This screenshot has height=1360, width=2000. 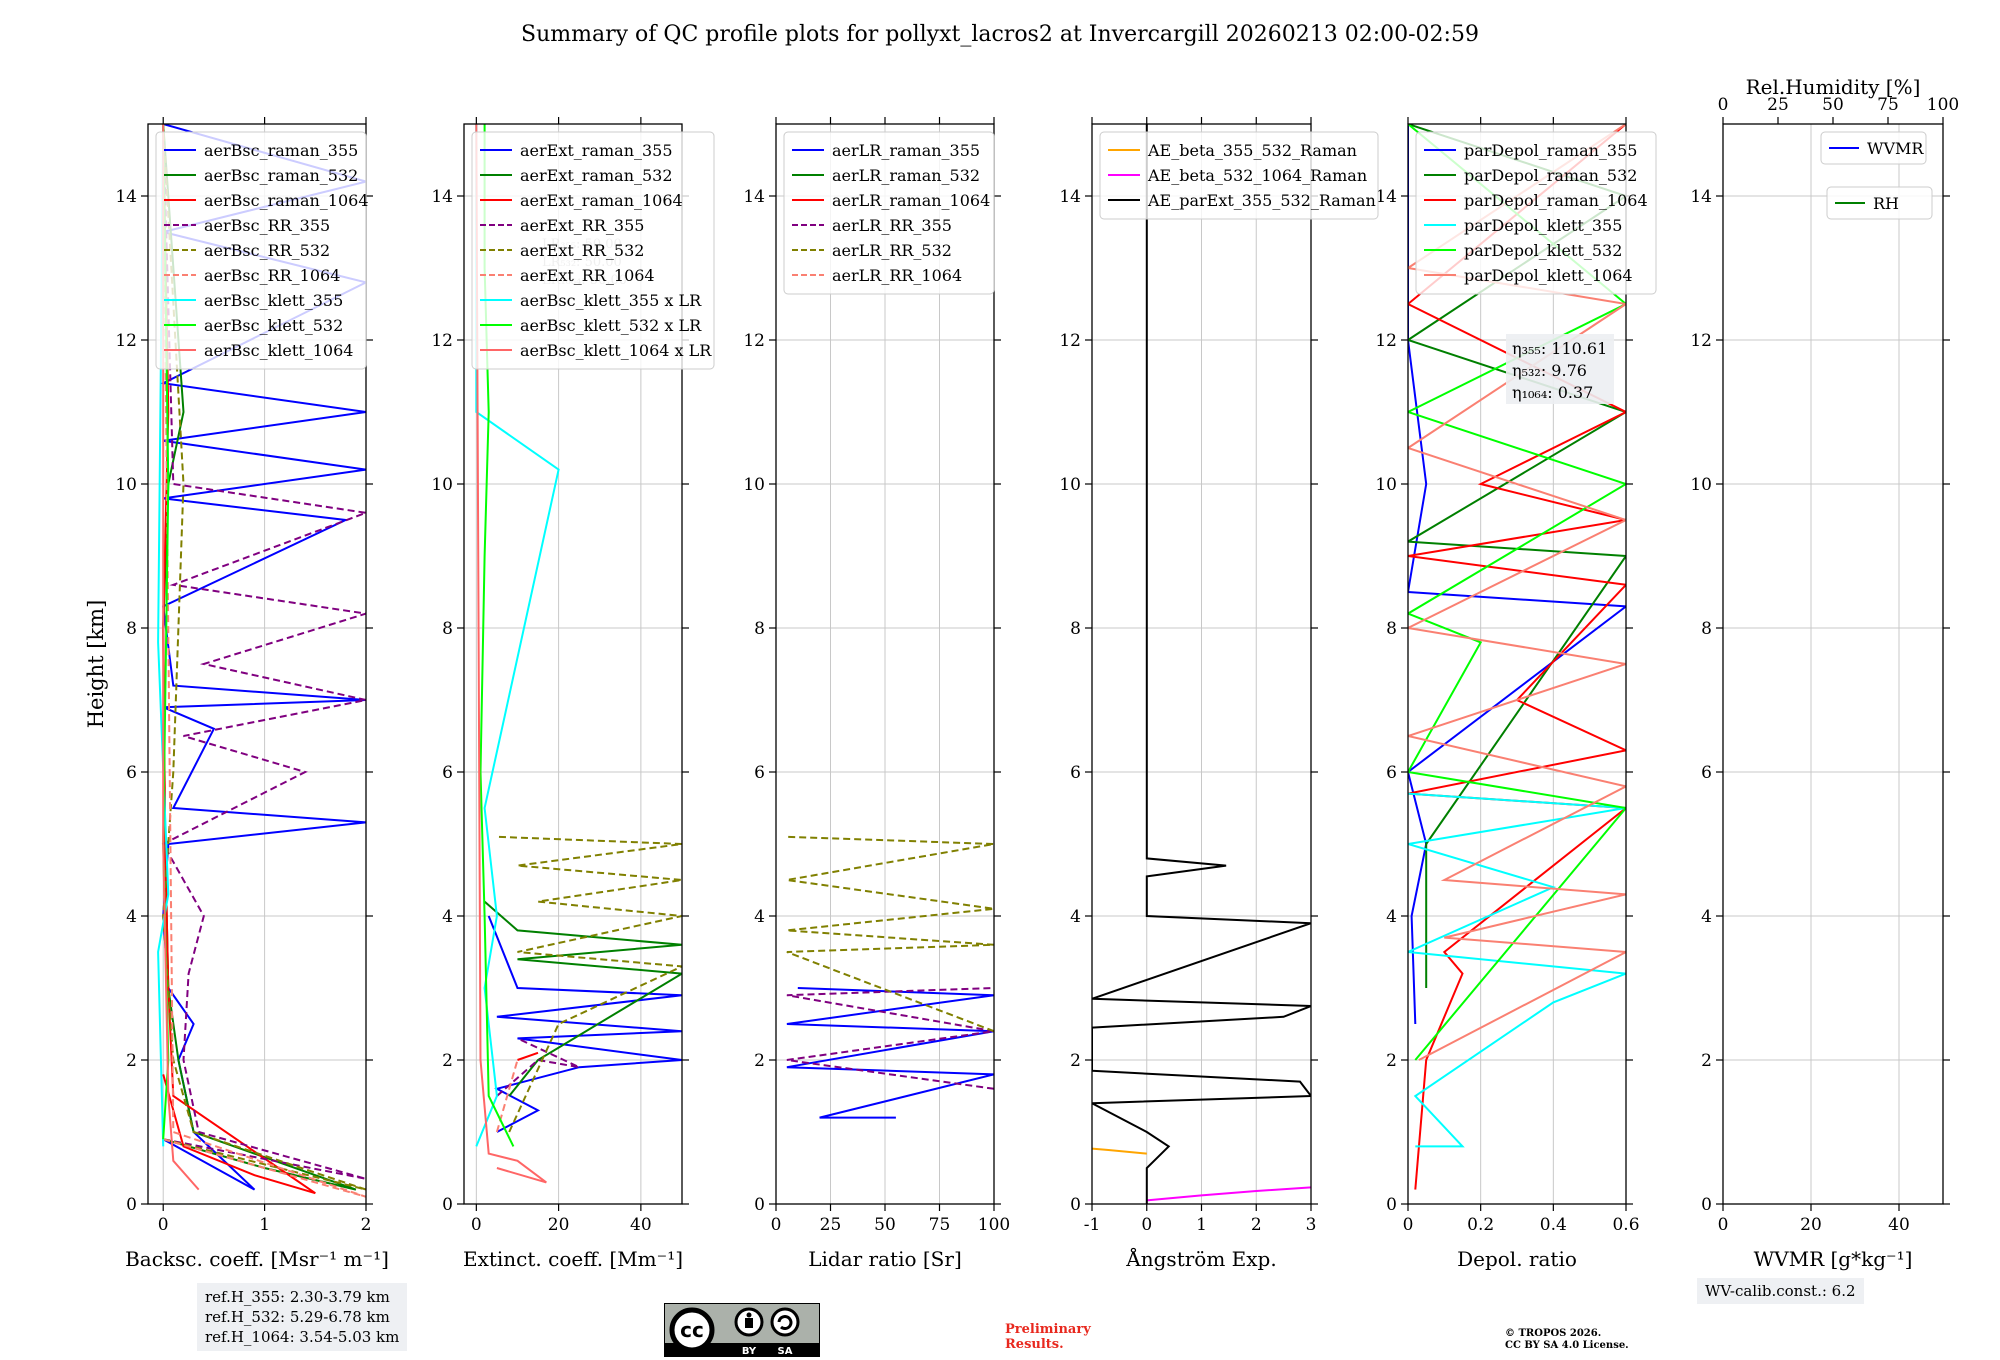 What do you see at coordinates (257, 1259) in the screenshot?
I see `x-axis-label: Backsc. coeff. [Msr⁻¹ m⁻¹]` at bounding box center [257, 1259].